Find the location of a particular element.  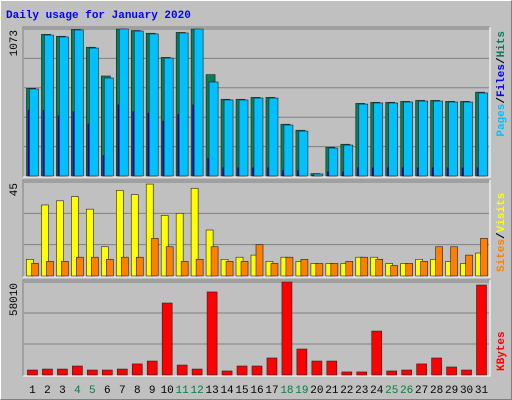

x-tick-label: 3 is located at coordinates (62, 391).